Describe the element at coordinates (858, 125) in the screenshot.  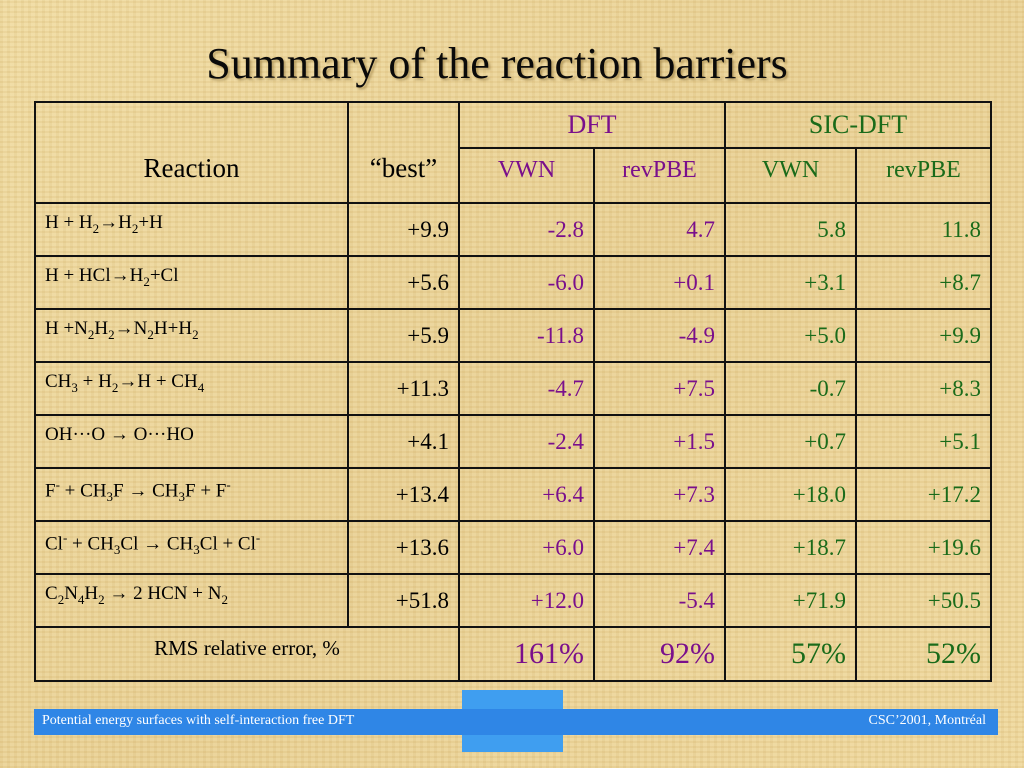
I see `header-sic-dft: SIC-DFT` at that location.